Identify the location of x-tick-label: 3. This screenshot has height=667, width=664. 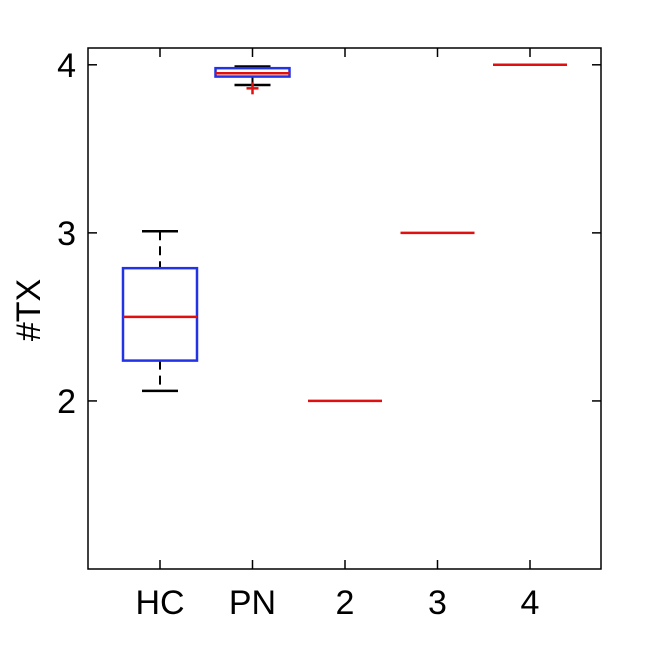
(437, 603).